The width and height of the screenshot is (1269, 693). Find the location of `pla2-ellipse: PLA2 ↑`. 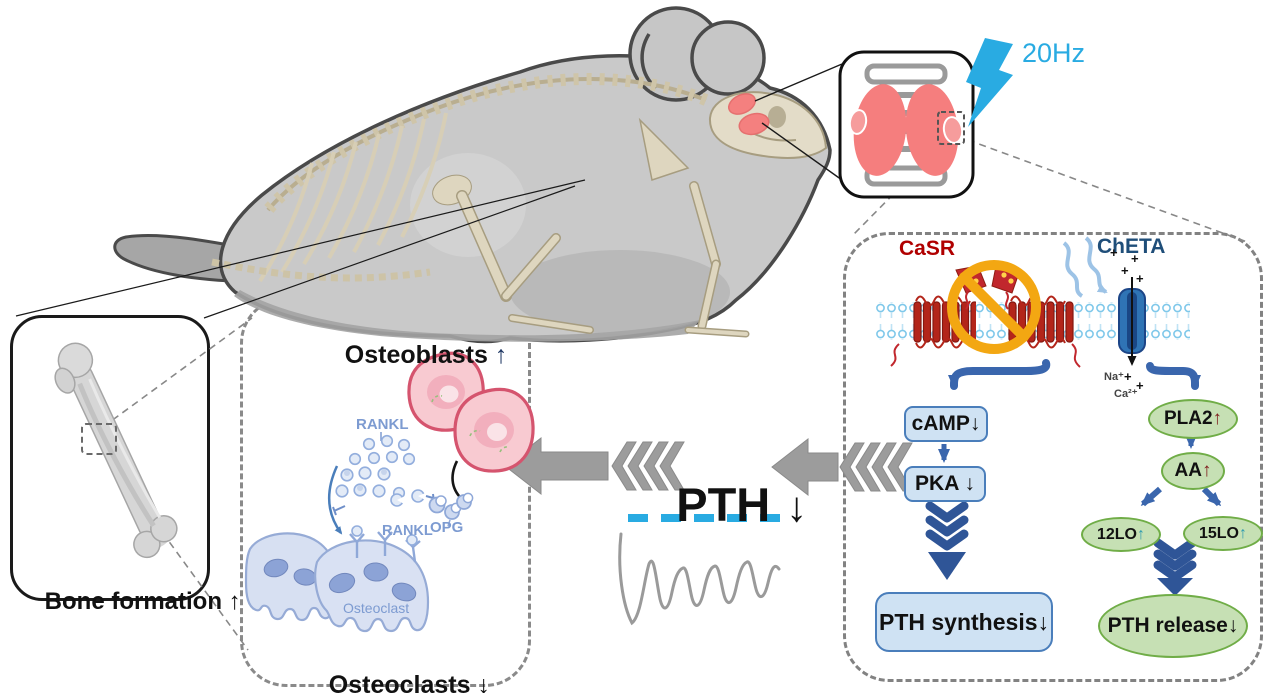

pla2-ellipse: PLA2 ↑ is located at coordinates (1193, 419).